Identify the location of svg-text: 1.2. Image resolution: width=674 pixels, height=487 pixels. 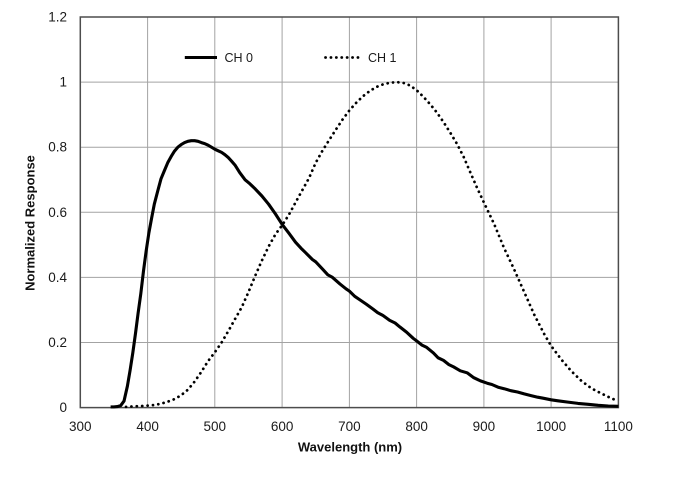
(57, 17).